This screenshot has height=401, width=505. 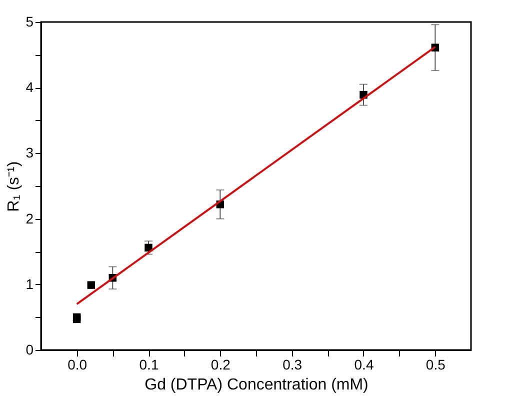 I want to click on y-tick-label: 5, so click(x=30, y=22).